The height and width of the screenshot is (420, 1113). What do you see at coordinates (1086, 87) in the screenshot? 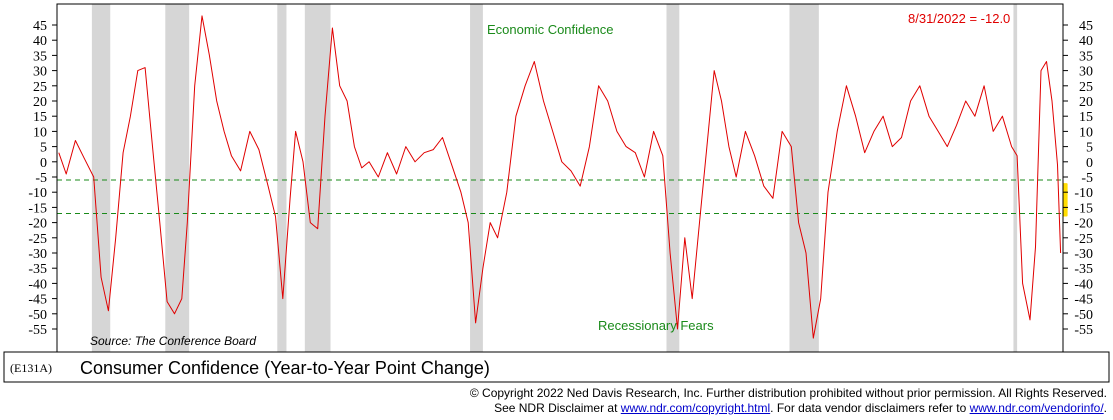
I see `right-tick-label-25: 25` at bounding box center [1086, 87].